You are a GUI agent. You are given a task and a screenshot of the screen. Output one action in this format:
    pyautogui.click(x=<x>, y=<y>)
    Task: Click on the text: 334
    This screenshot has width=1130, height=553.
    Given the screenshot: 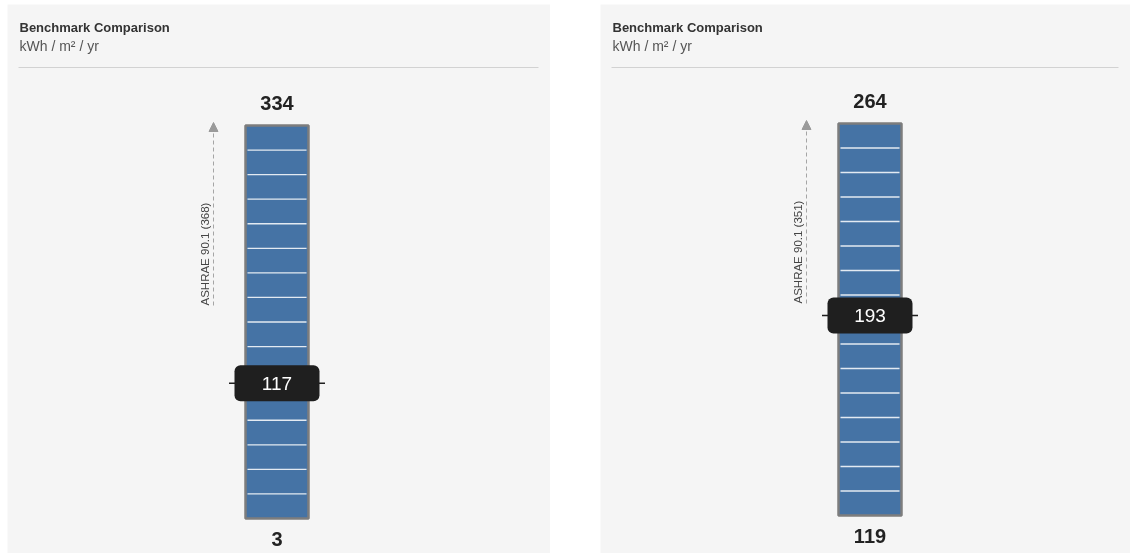 What is the action you would take?
    pyautogui.click(x=277, y=102)
    